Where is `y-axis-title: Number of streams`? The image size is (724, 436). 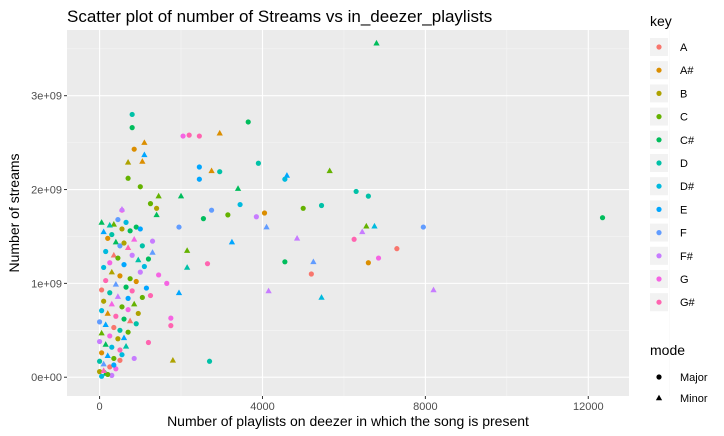 y-axis-title: Number of streams is located at coordinates (14, 212).